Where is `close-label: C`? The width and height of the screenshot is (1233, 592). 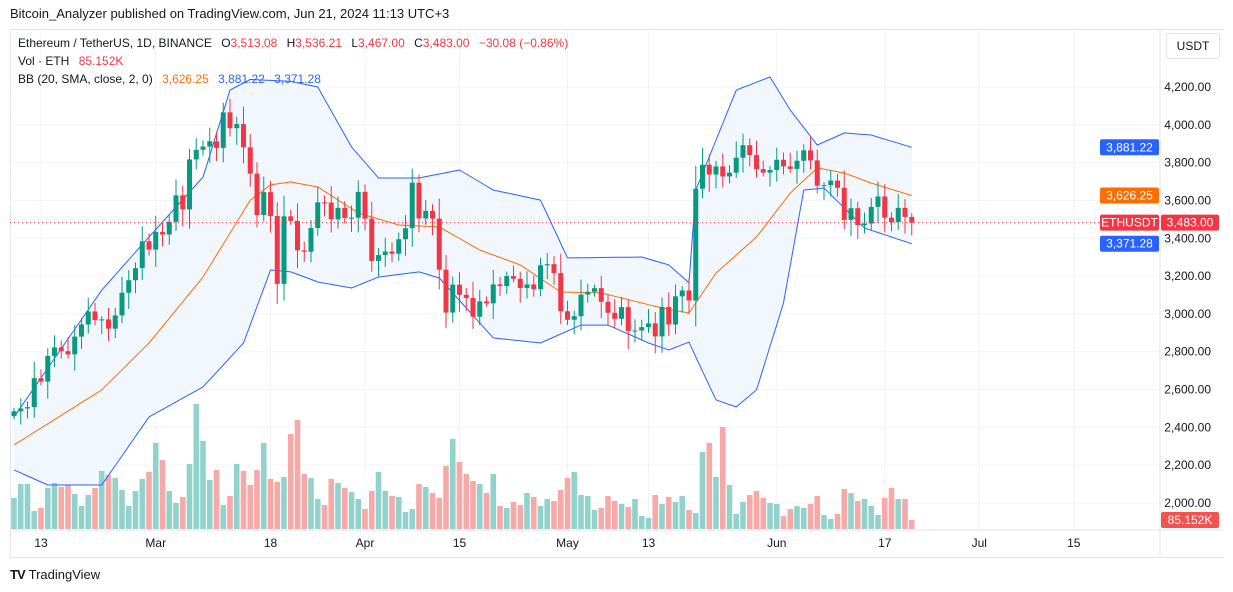 close-label: C is located at coordinates (418, 43).